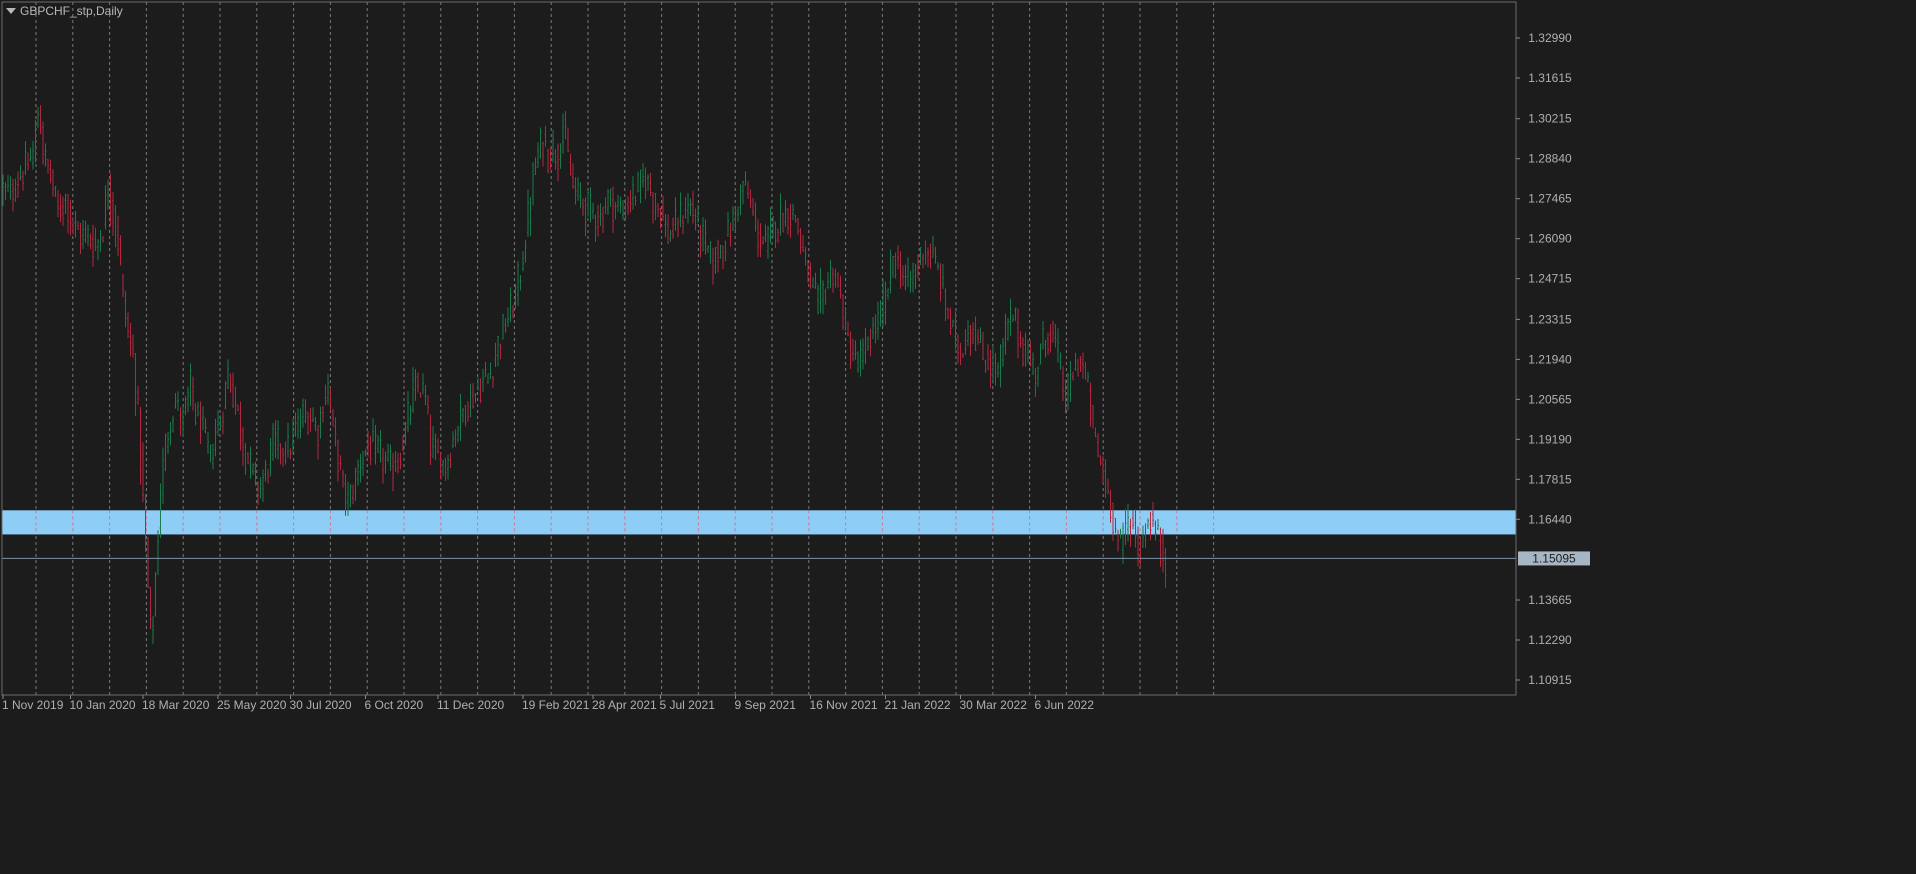 The width and height of the screenshot is (1916, 874). What do you see at coordinates (688, 705) in the screenshot?
I see `x-tick-label: 5 Jul 2021` at bounding box center [688, 705].